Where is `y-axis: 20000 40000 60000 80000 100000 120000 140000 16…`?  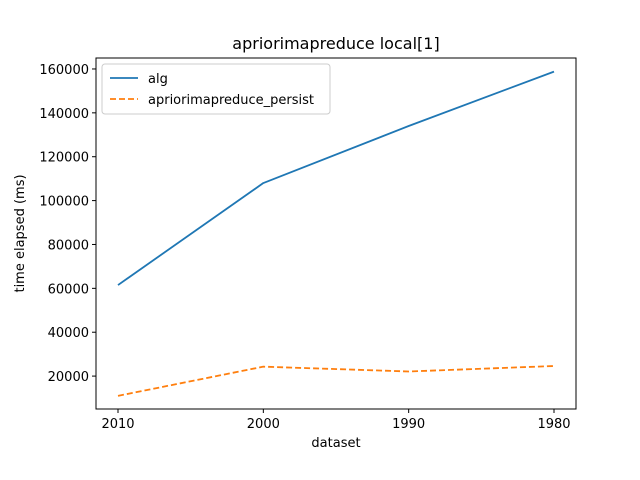 y-axis: 20000 40000 60000 80000 100000 120000 140000 16… is located at coordinates (67, 224).